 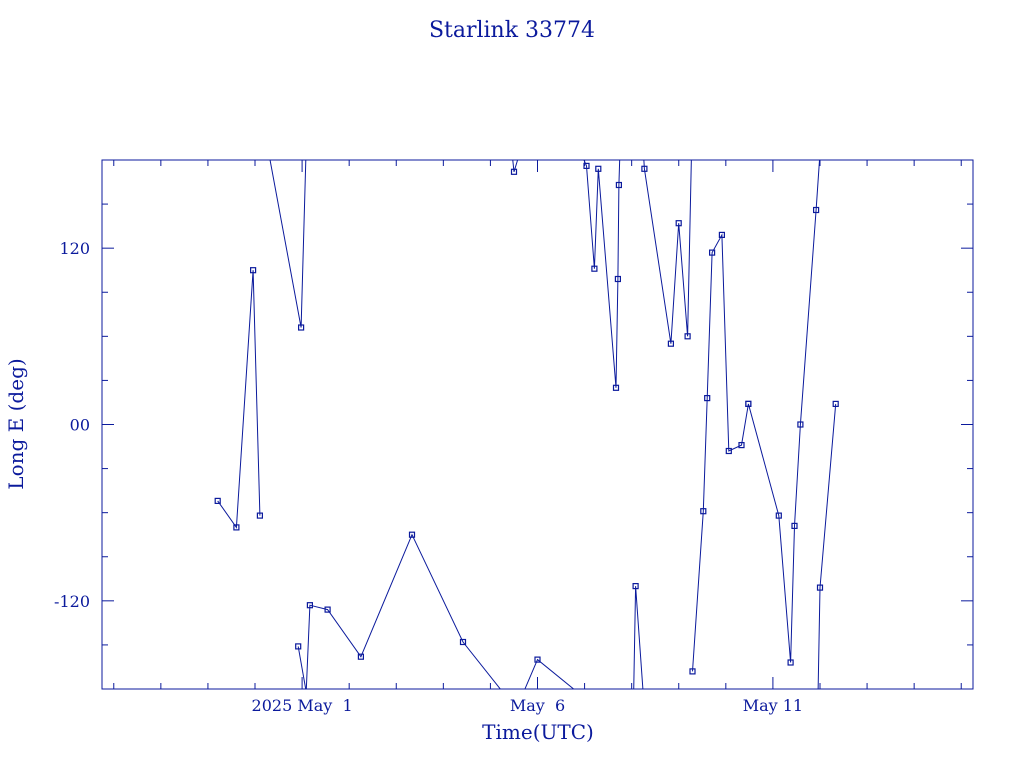 I want to click on y-tick-labels: 120 00 -120, so click(x=72, y=425).